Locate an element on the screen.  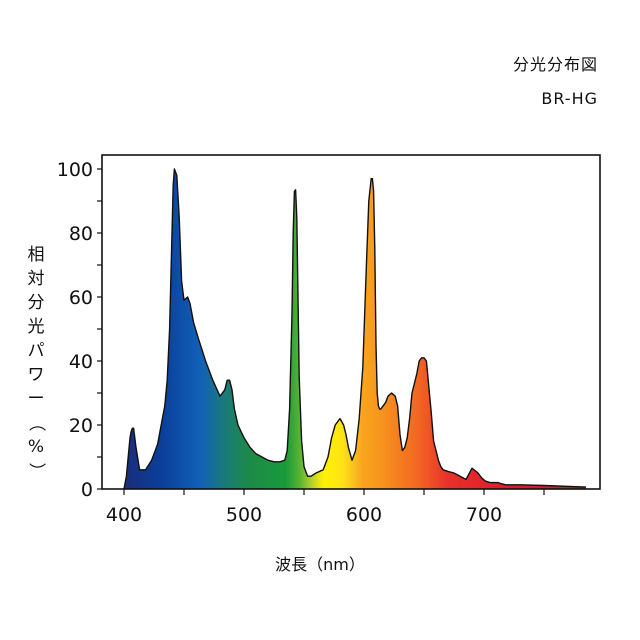
y-axis-label: 相対分光パワー （% ） is located at coordinates (36, 363).